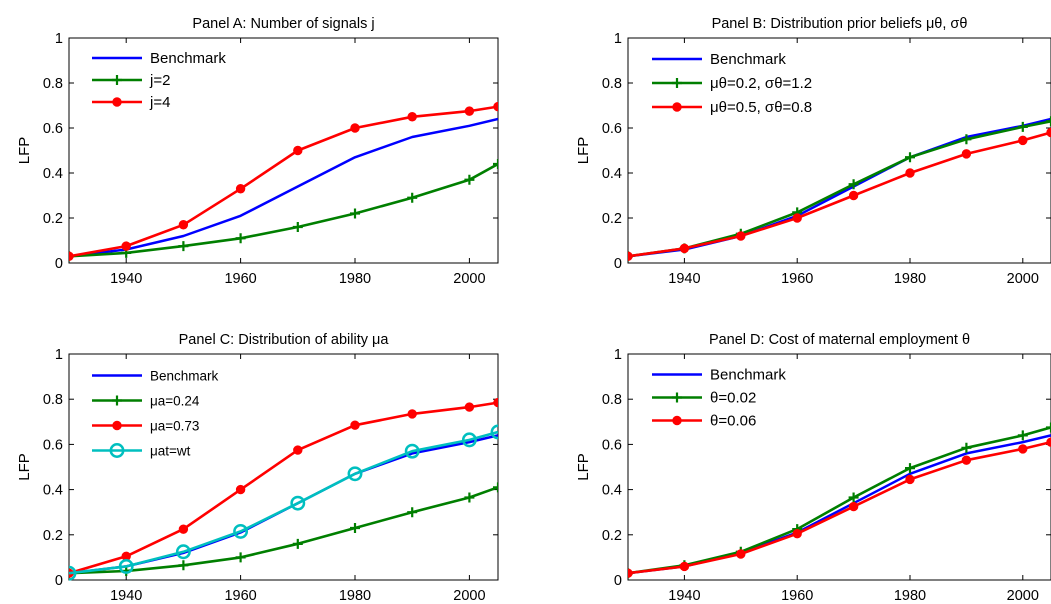 Image resolution: width=1051 pixels, height=604 pixels. I want to click on panel-c-xtick-label: 2000, so click(469, 596).